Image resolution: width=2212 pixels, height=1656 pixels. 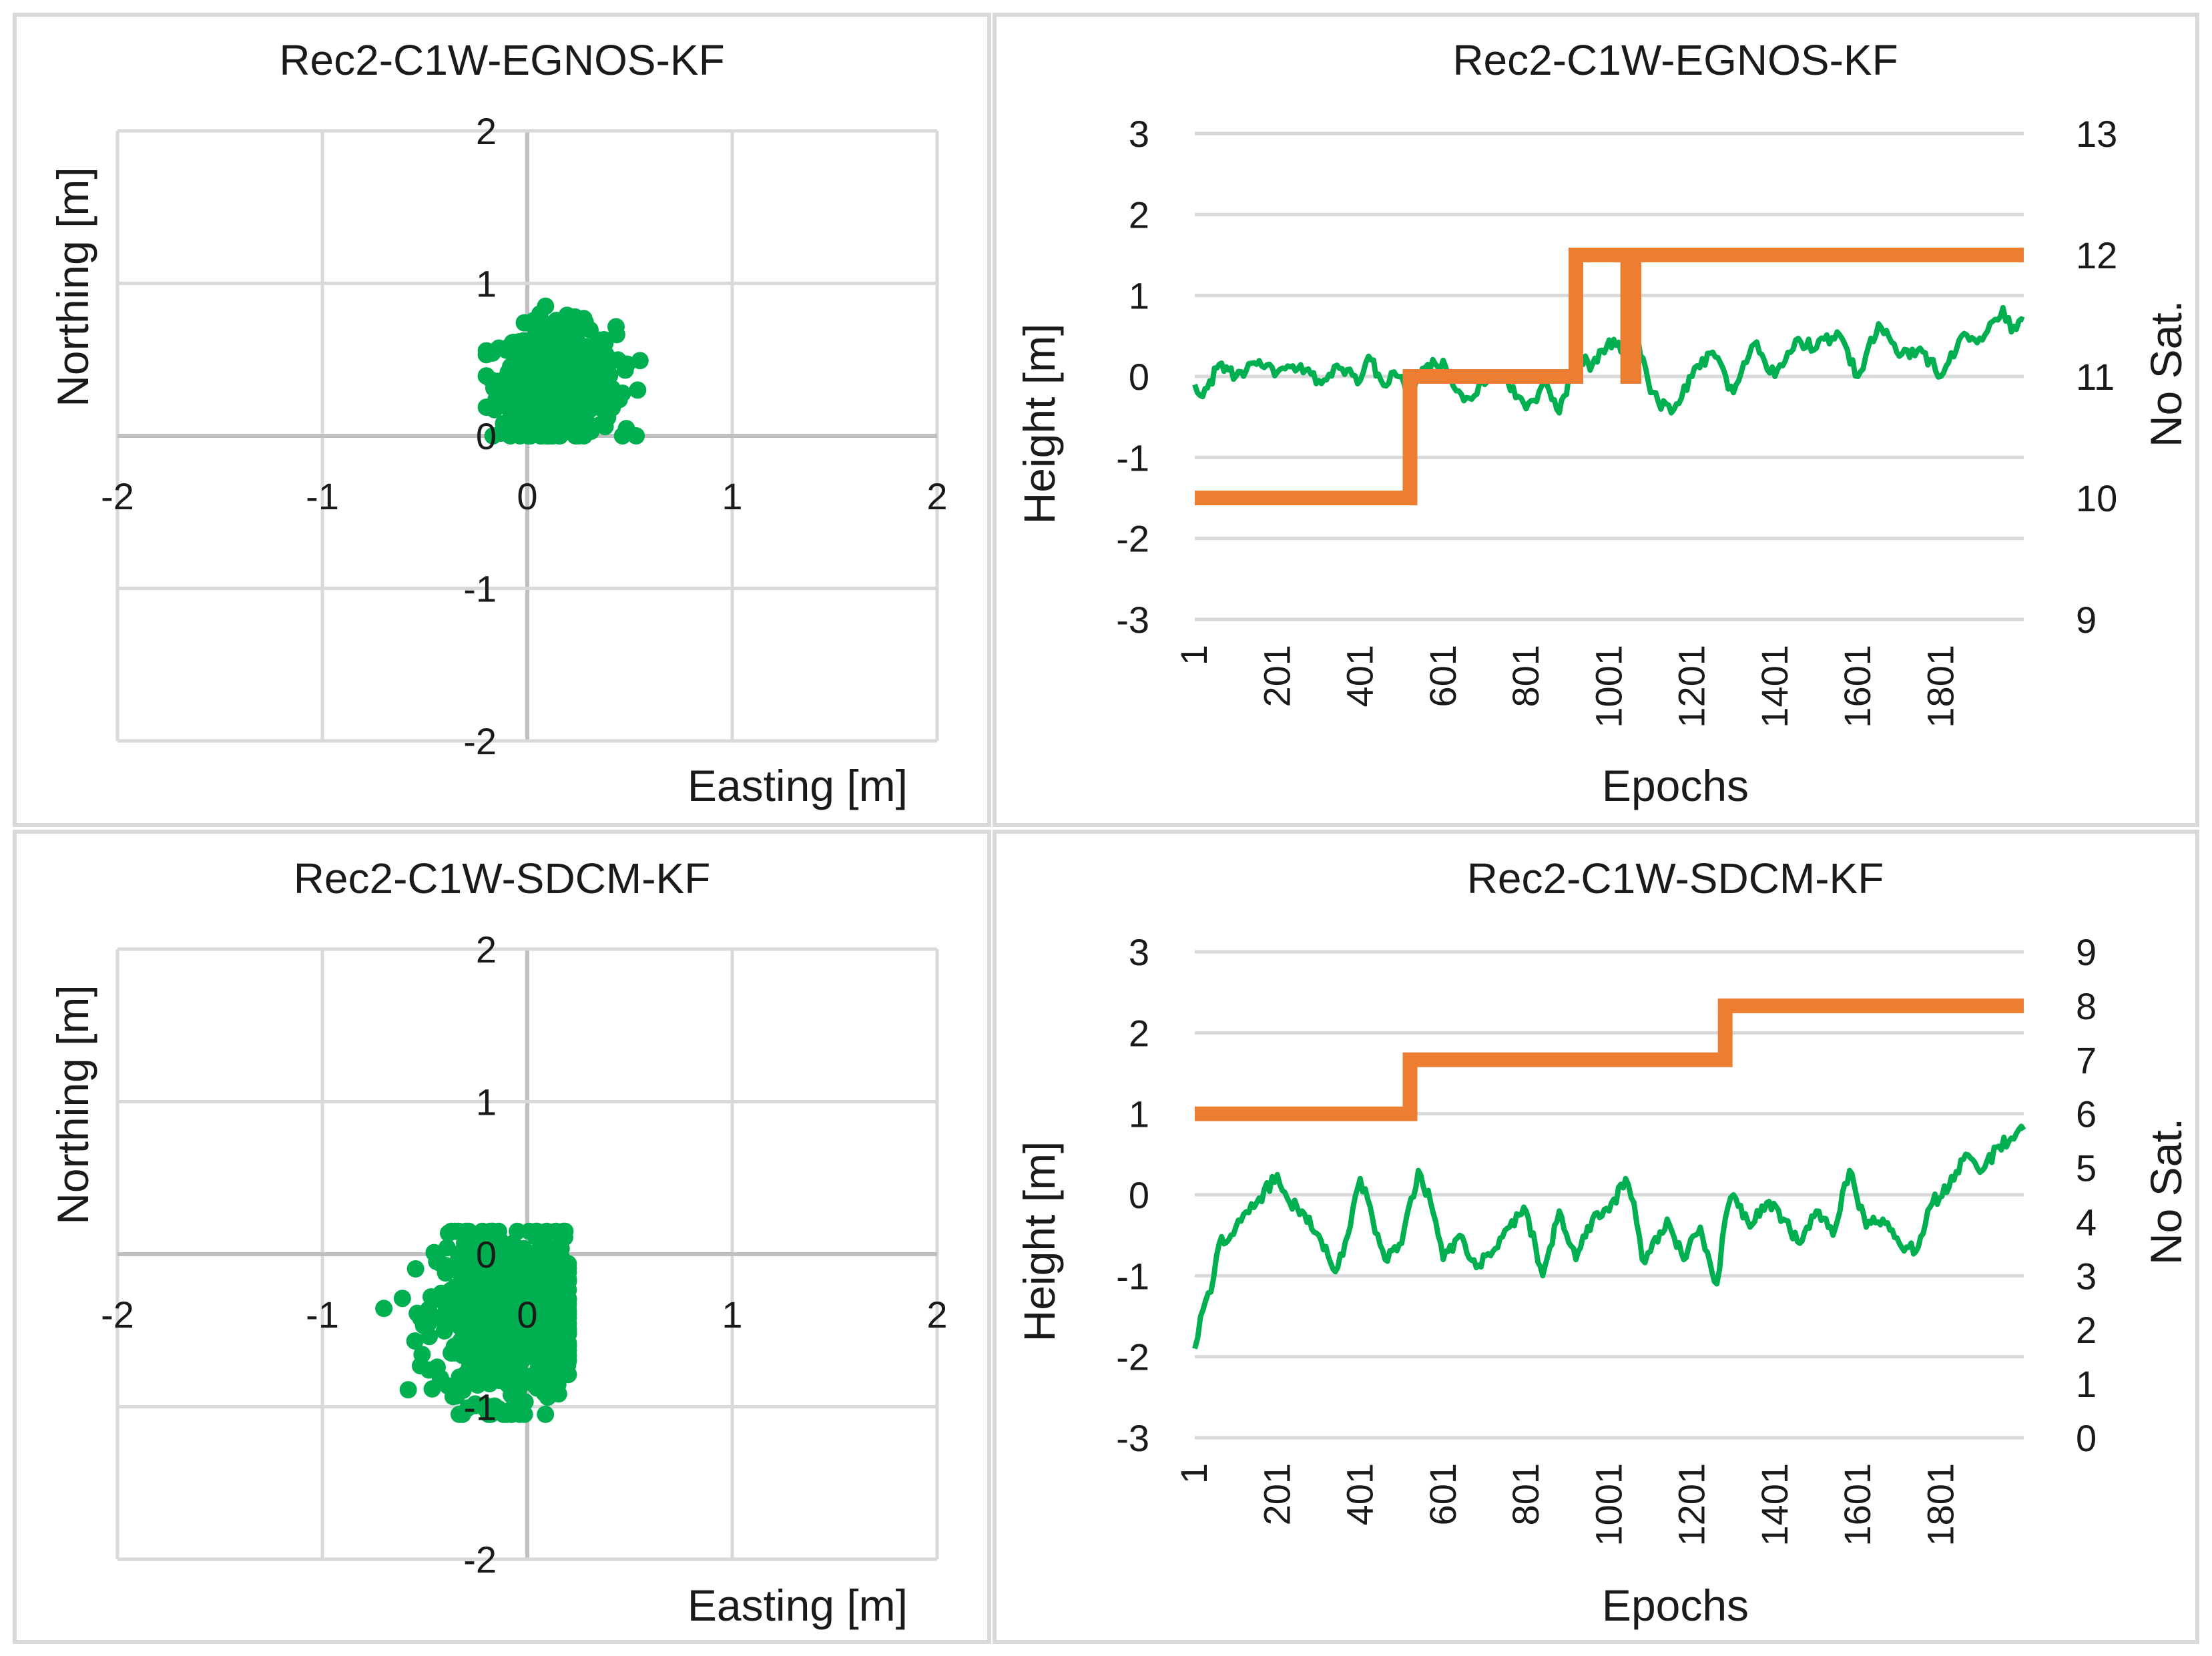 I want to click on chart-title: Rec2-C1W-SDCM-KF, so click(x=502, y=878).